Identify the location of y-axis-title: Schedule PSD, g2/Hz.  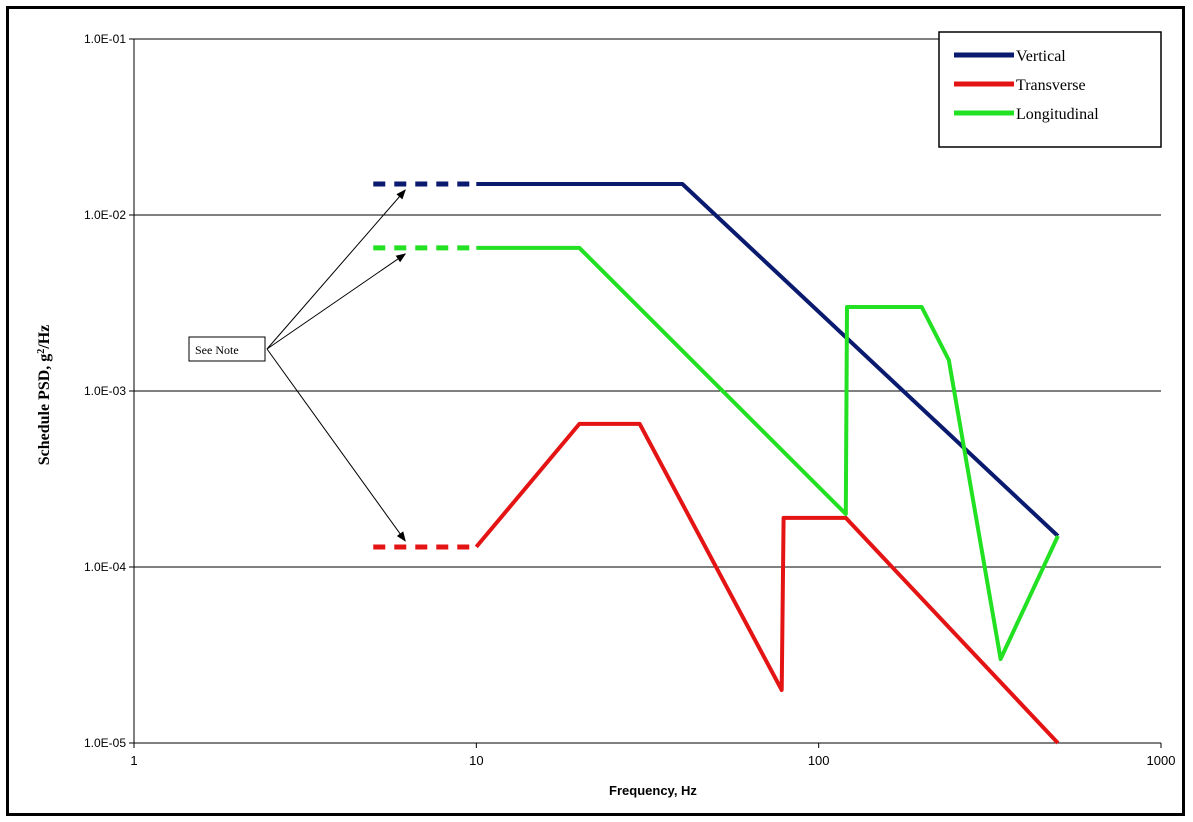
(45, 395).